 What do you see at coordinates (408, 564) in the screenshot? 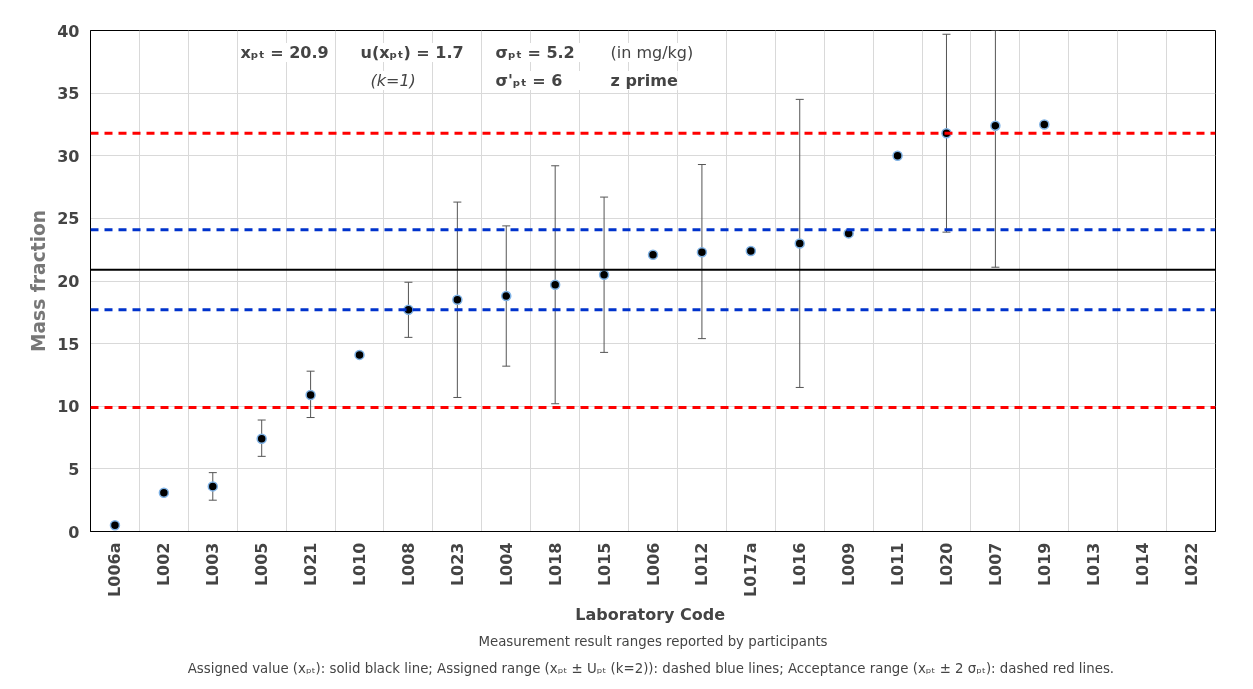
I see `x-tick-label: L008` at bounding box center [408, 564].